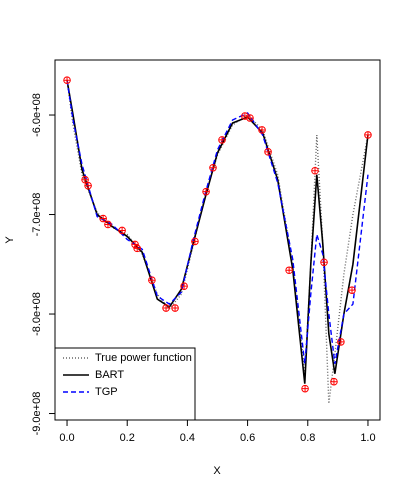 The width and height of the screenshot is (408, 498). What do you see at coordinates (10, 240) in the screenshot?
I see `y-axis-label: Y` at bounding box center [10, 240].